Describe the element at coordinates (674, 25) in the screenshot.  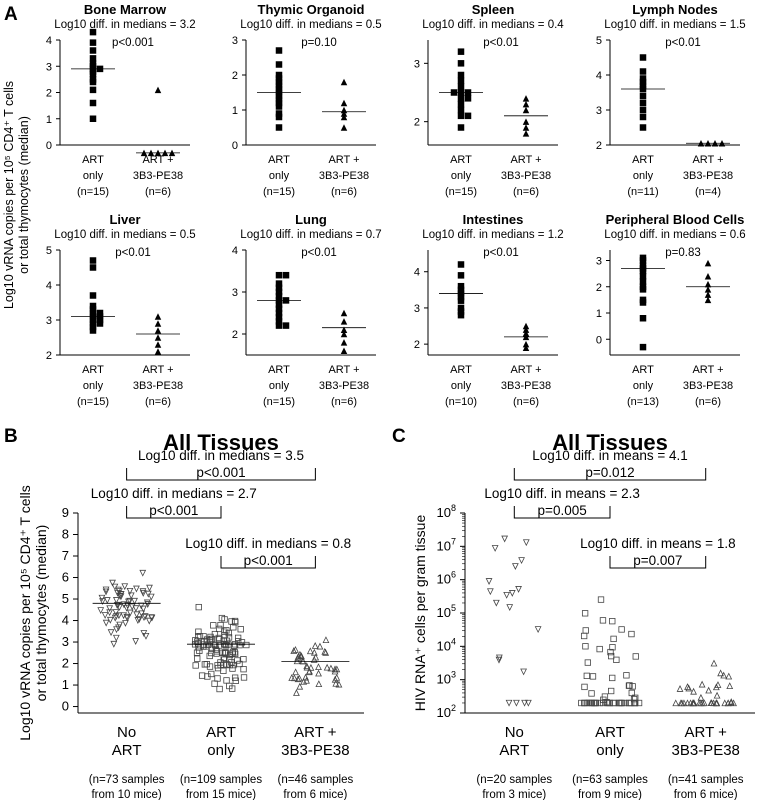
I see `diff-label: Log10 diff. in medians = 1.5` at that location.